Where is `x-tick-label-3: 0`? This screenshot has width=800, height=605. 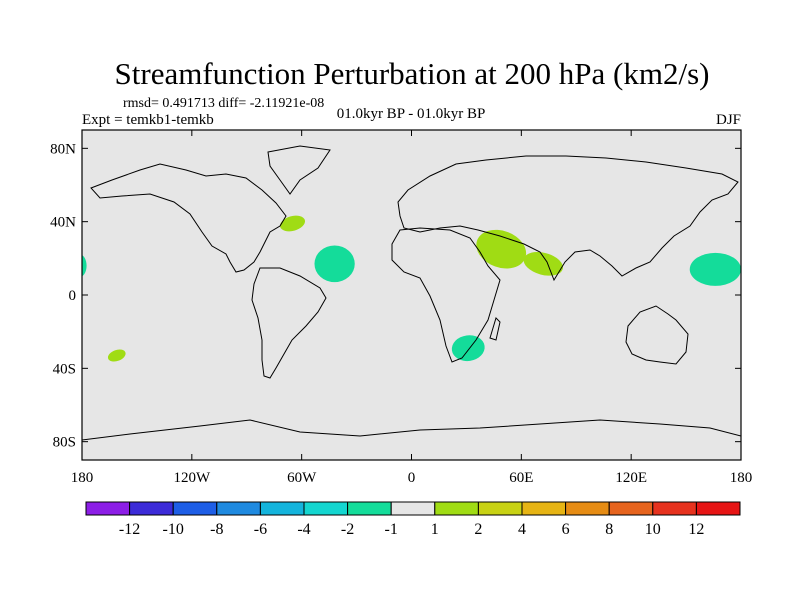
x-tick-label-3: 0 is located at coordinates (412, 478).